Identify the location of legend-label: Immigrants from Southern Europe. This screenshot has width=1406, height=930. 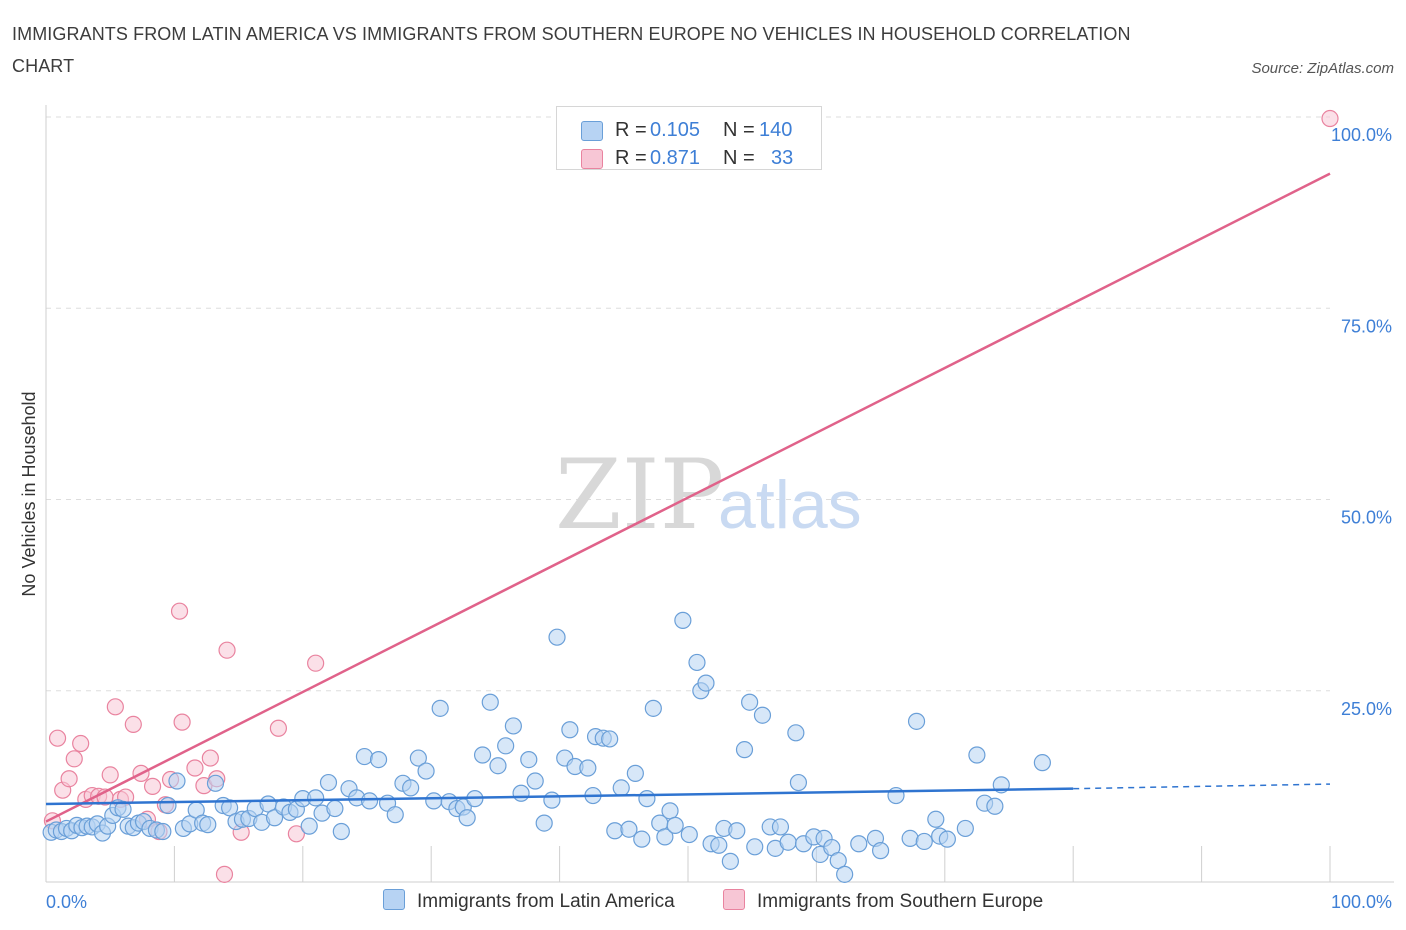
(900, 901).